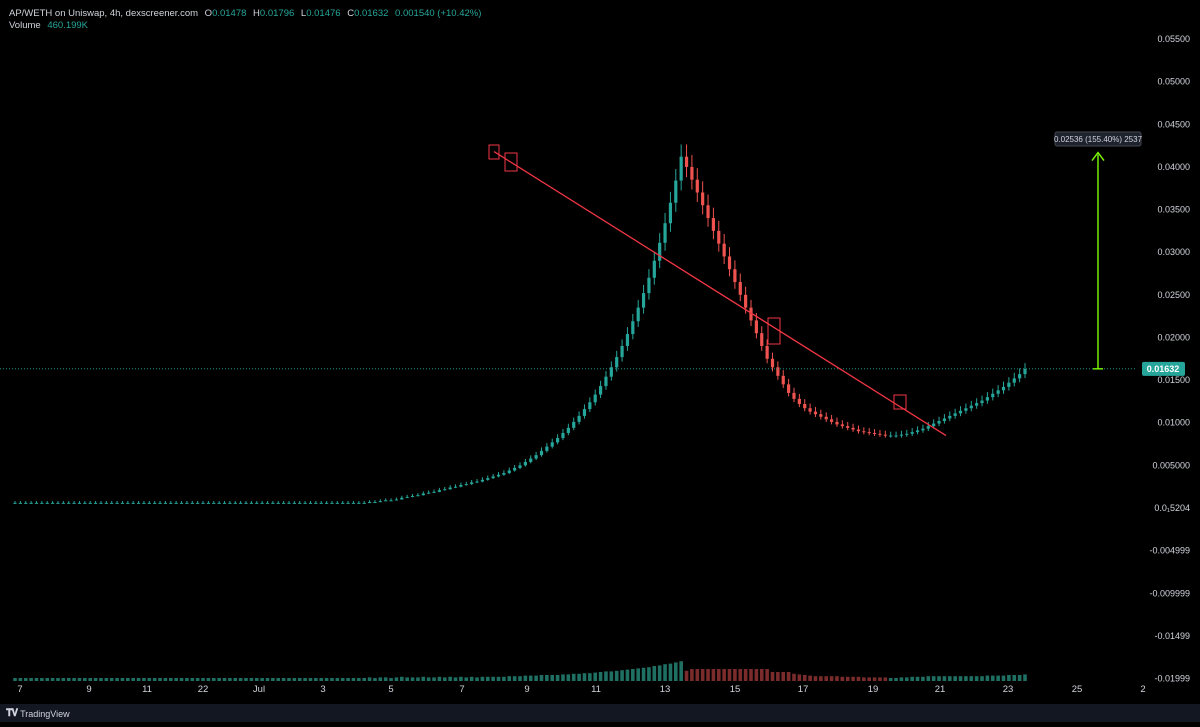 The height and width of the screenshot is (727, 1200). Describe the element at coordinates (390, 689) in the screenshot. I see `time-axis-tick: 5` at that location.